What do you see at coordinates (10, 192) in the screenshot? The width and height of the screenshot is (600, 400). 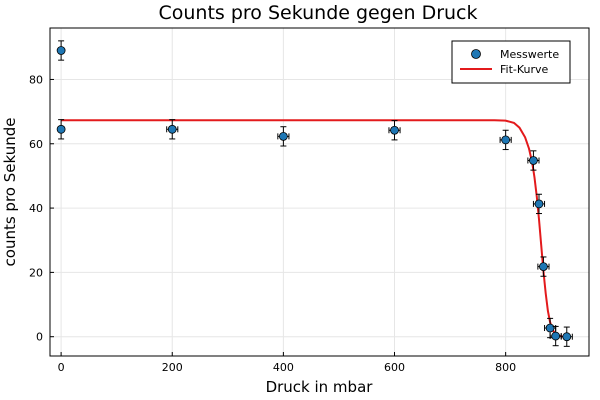 I see `y-axis-title: counts pro Sekunde` at bounding box center [10, 192].